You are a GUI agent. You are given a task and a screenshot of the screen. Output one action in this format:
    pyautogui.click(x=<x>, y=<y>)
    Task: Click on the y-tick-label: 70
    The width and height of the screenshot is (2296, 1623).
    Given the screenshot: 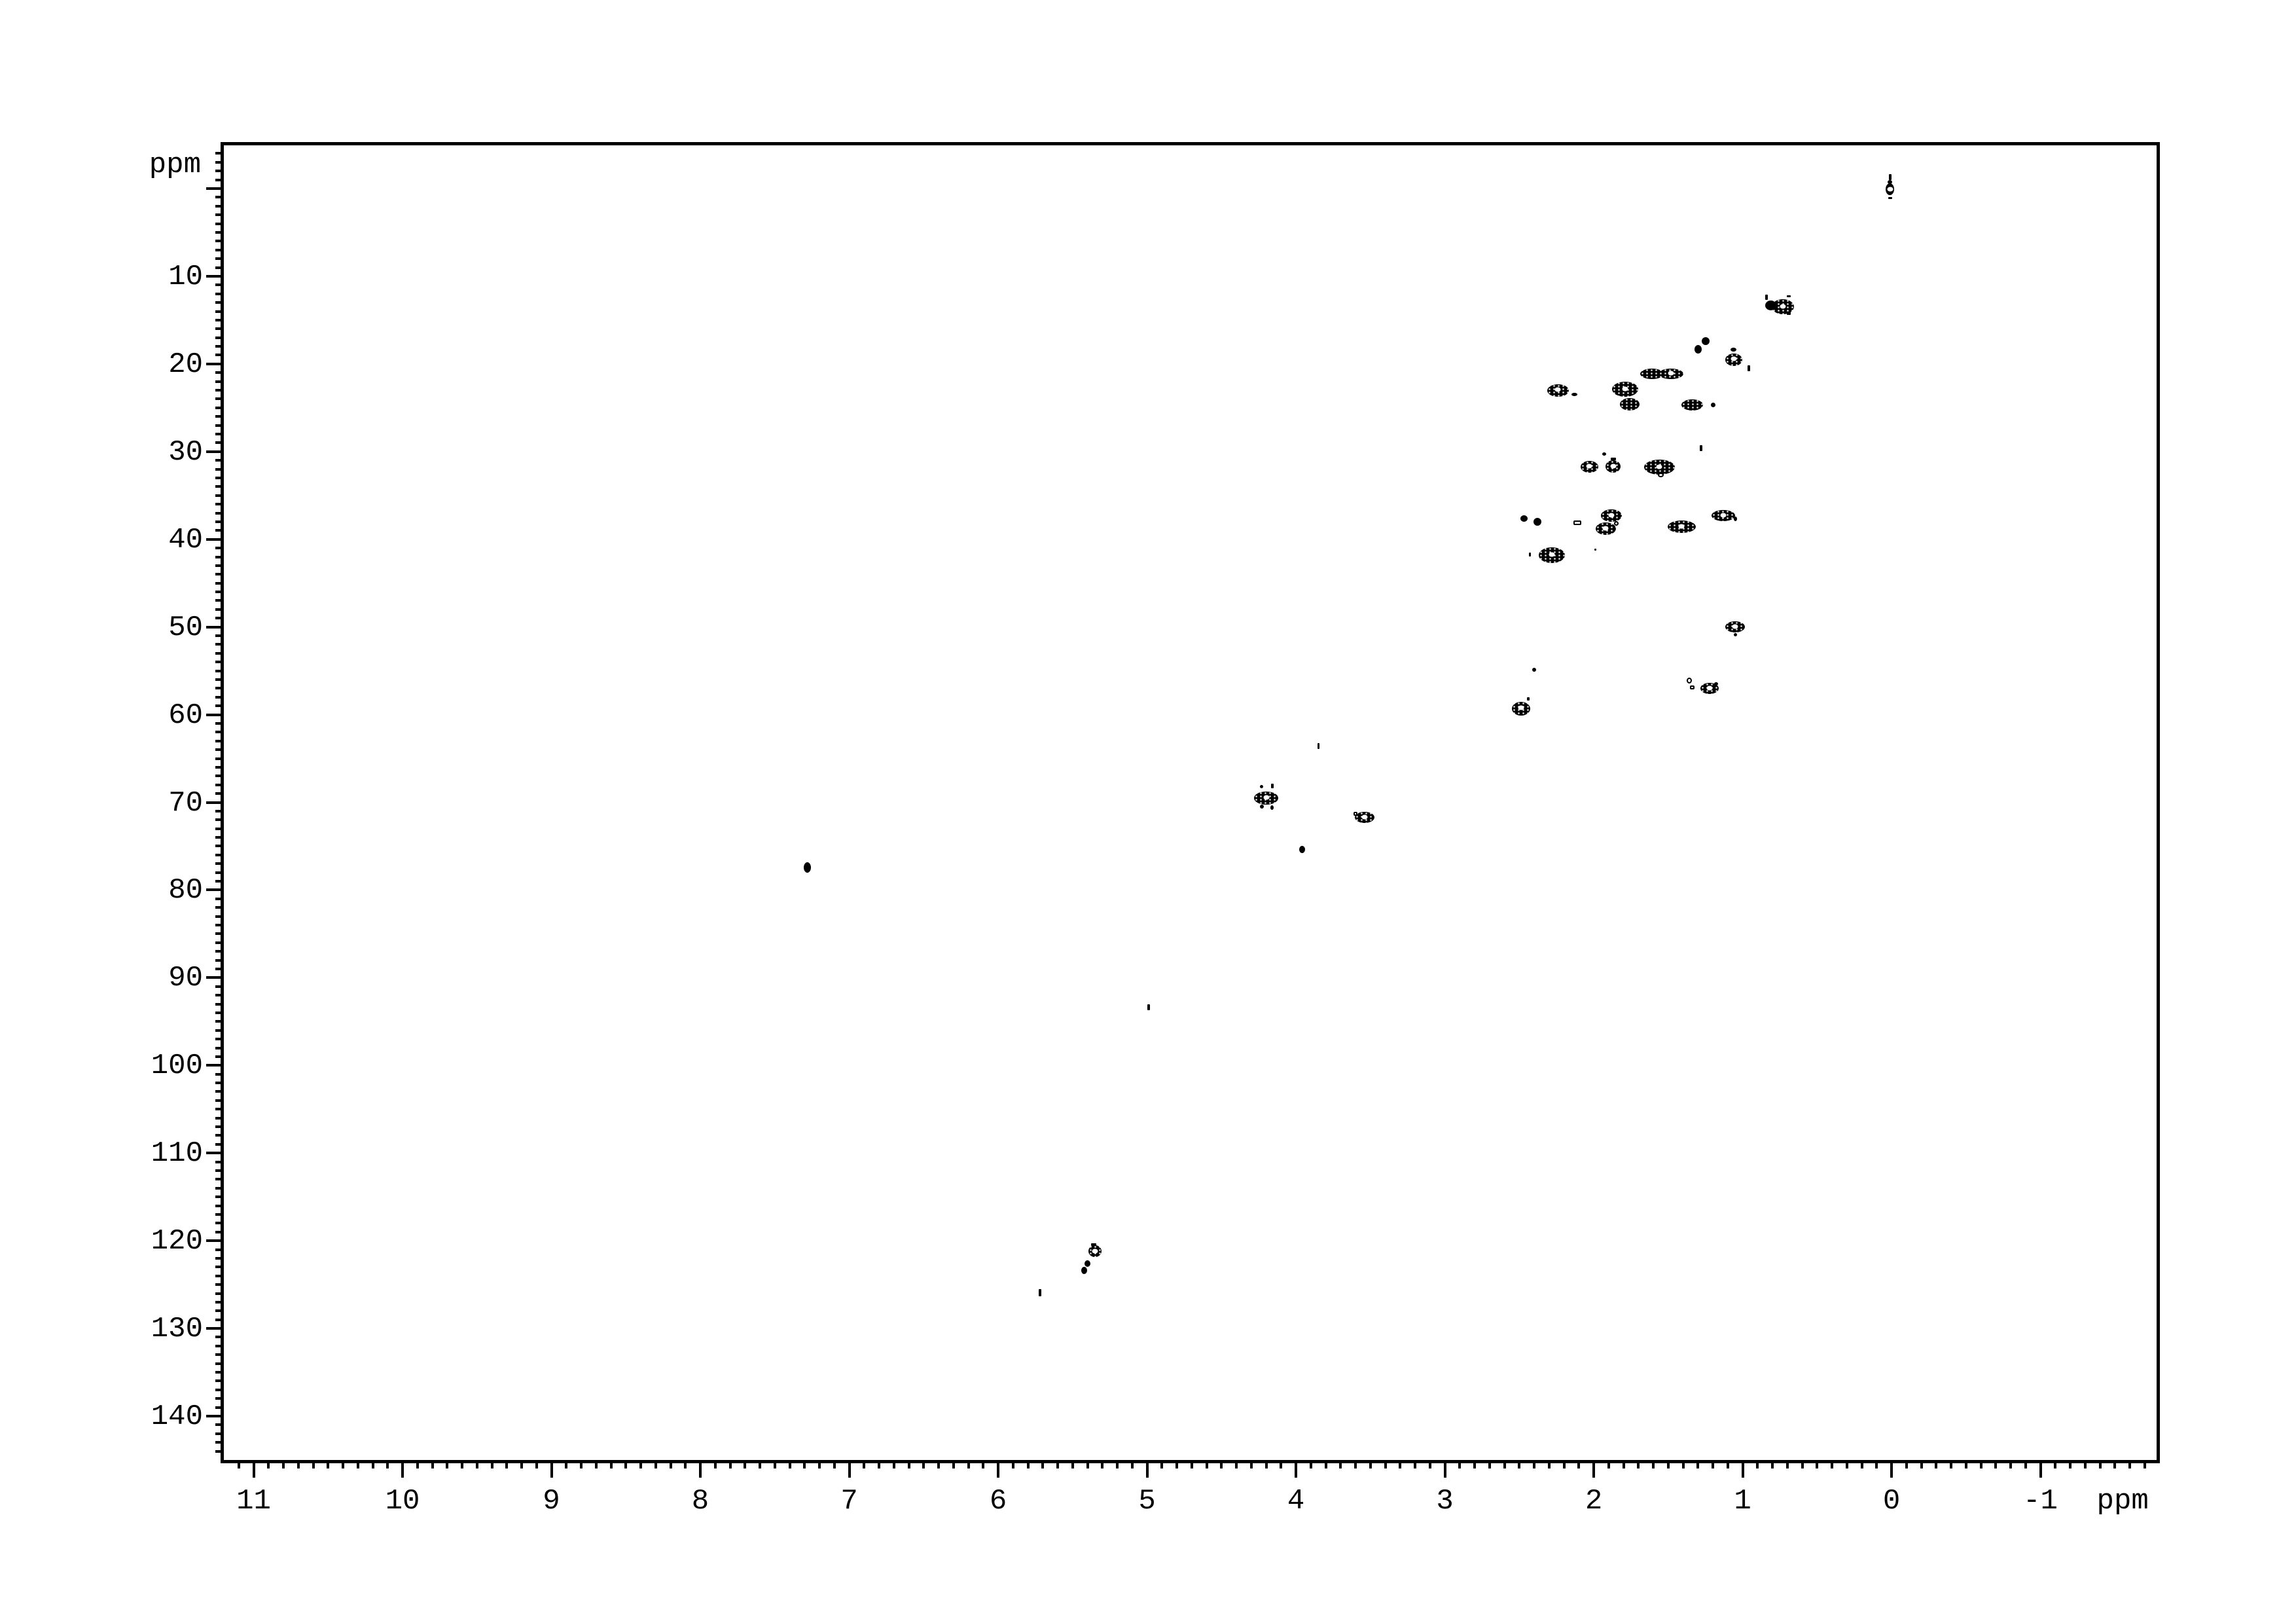 What is the action you would take?
    pyautogui.click(x=185, y=803)
    